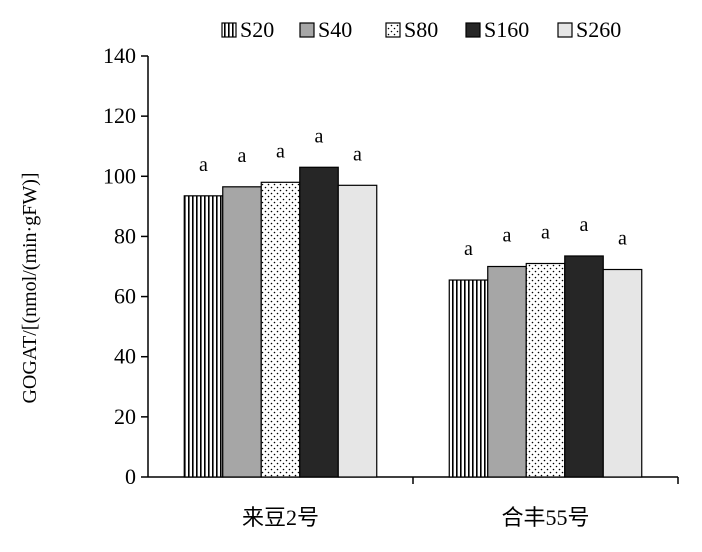 Image resolution: width=702 pixels, height=552 pixels. Describe the element at coordinates (598, 29) in the screenshot. I see `legend-label-s260: S260` at that location.